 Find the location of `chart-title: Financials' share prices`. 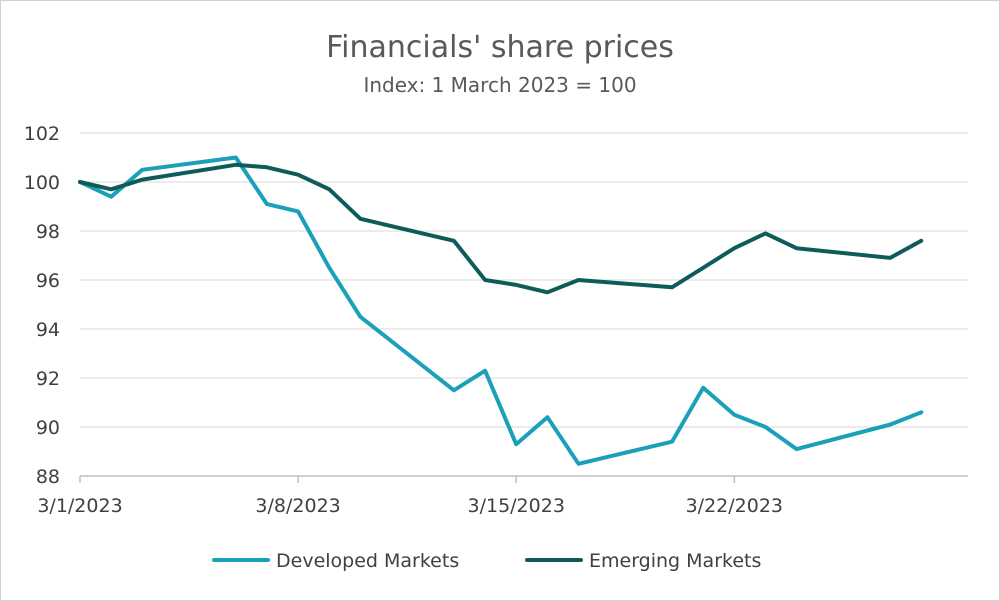

chart-title: Financials' share prices is located at coordinates (500, 47).